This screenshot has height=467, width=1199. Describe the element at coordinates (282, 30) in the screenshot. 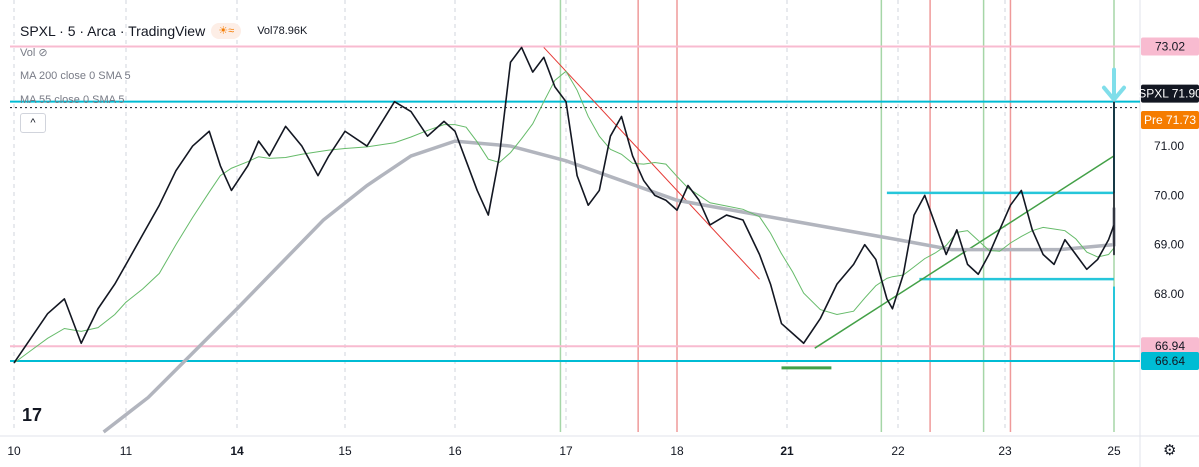

I see `vol-readout: Vol78.96K` at that location.